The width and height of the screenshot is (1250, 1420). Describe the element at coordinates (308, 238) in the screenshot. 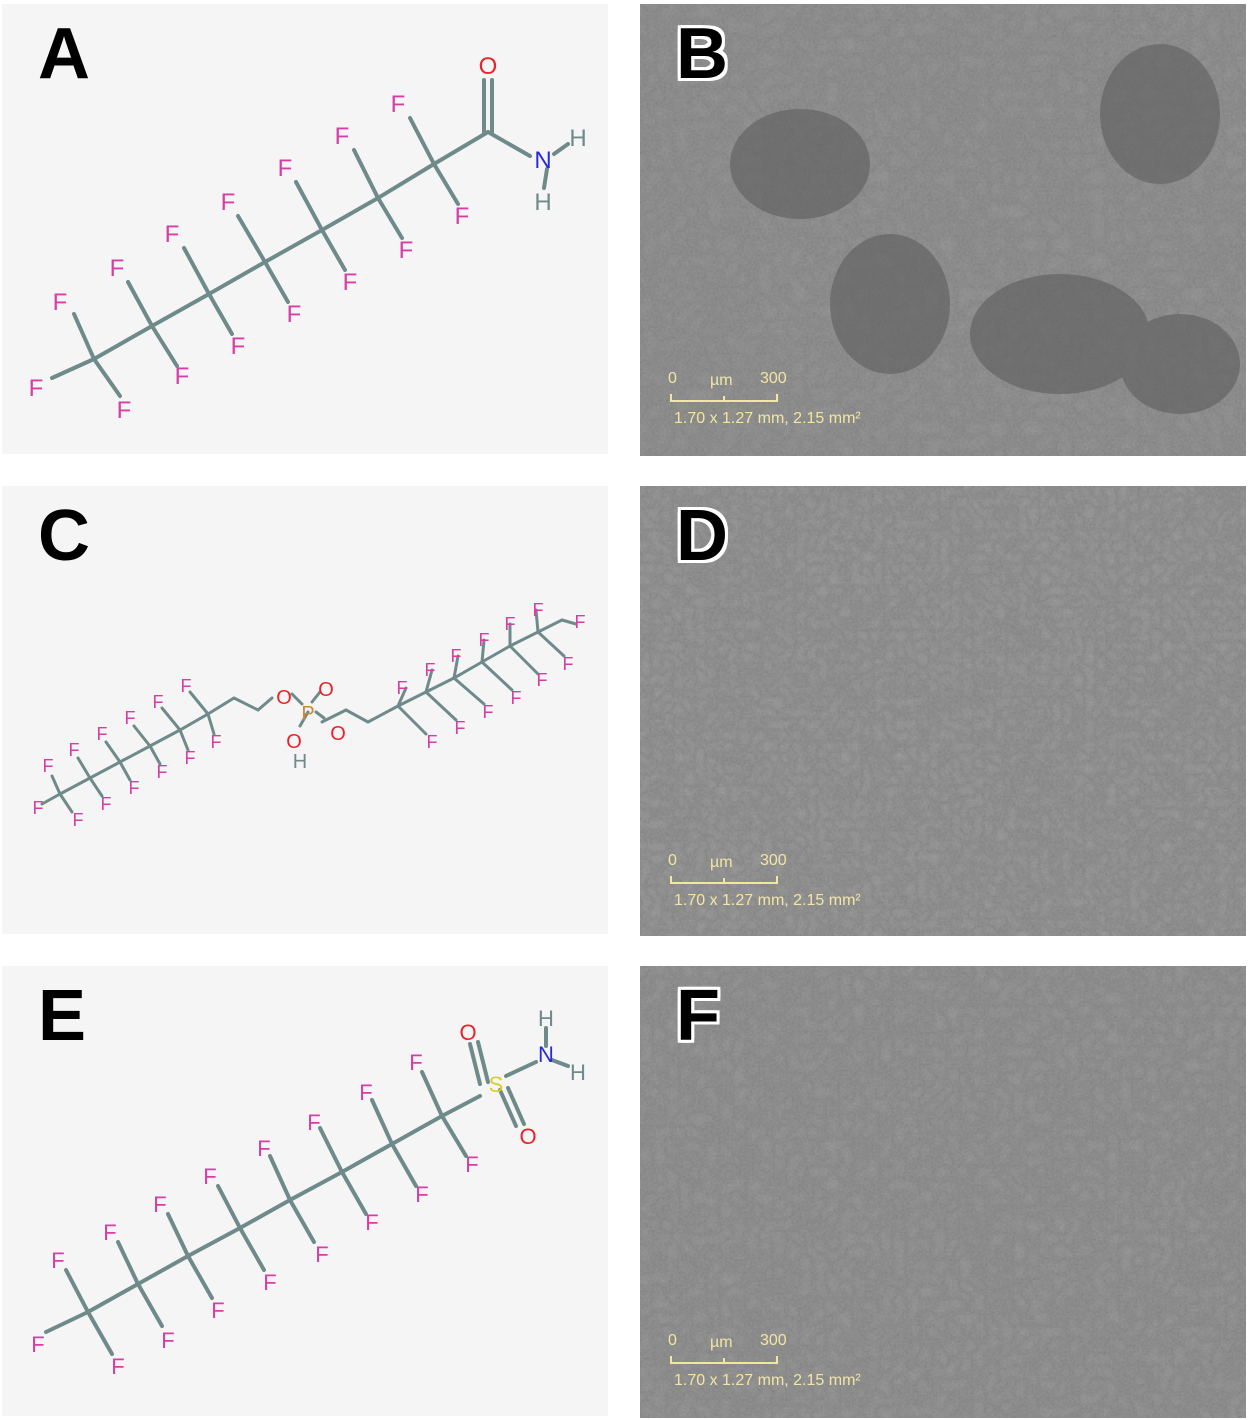

I see `molecule-a: F F F F F F F F F F F F F F F O N H H` at that location.